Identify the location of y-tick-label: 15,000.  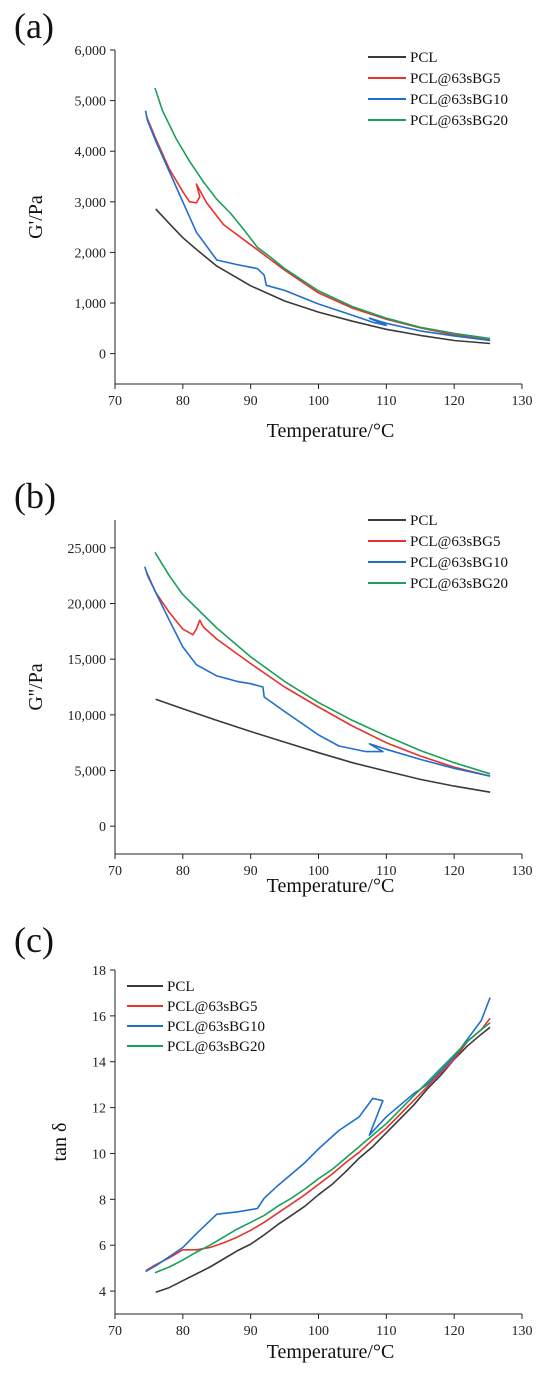
(87, 660).